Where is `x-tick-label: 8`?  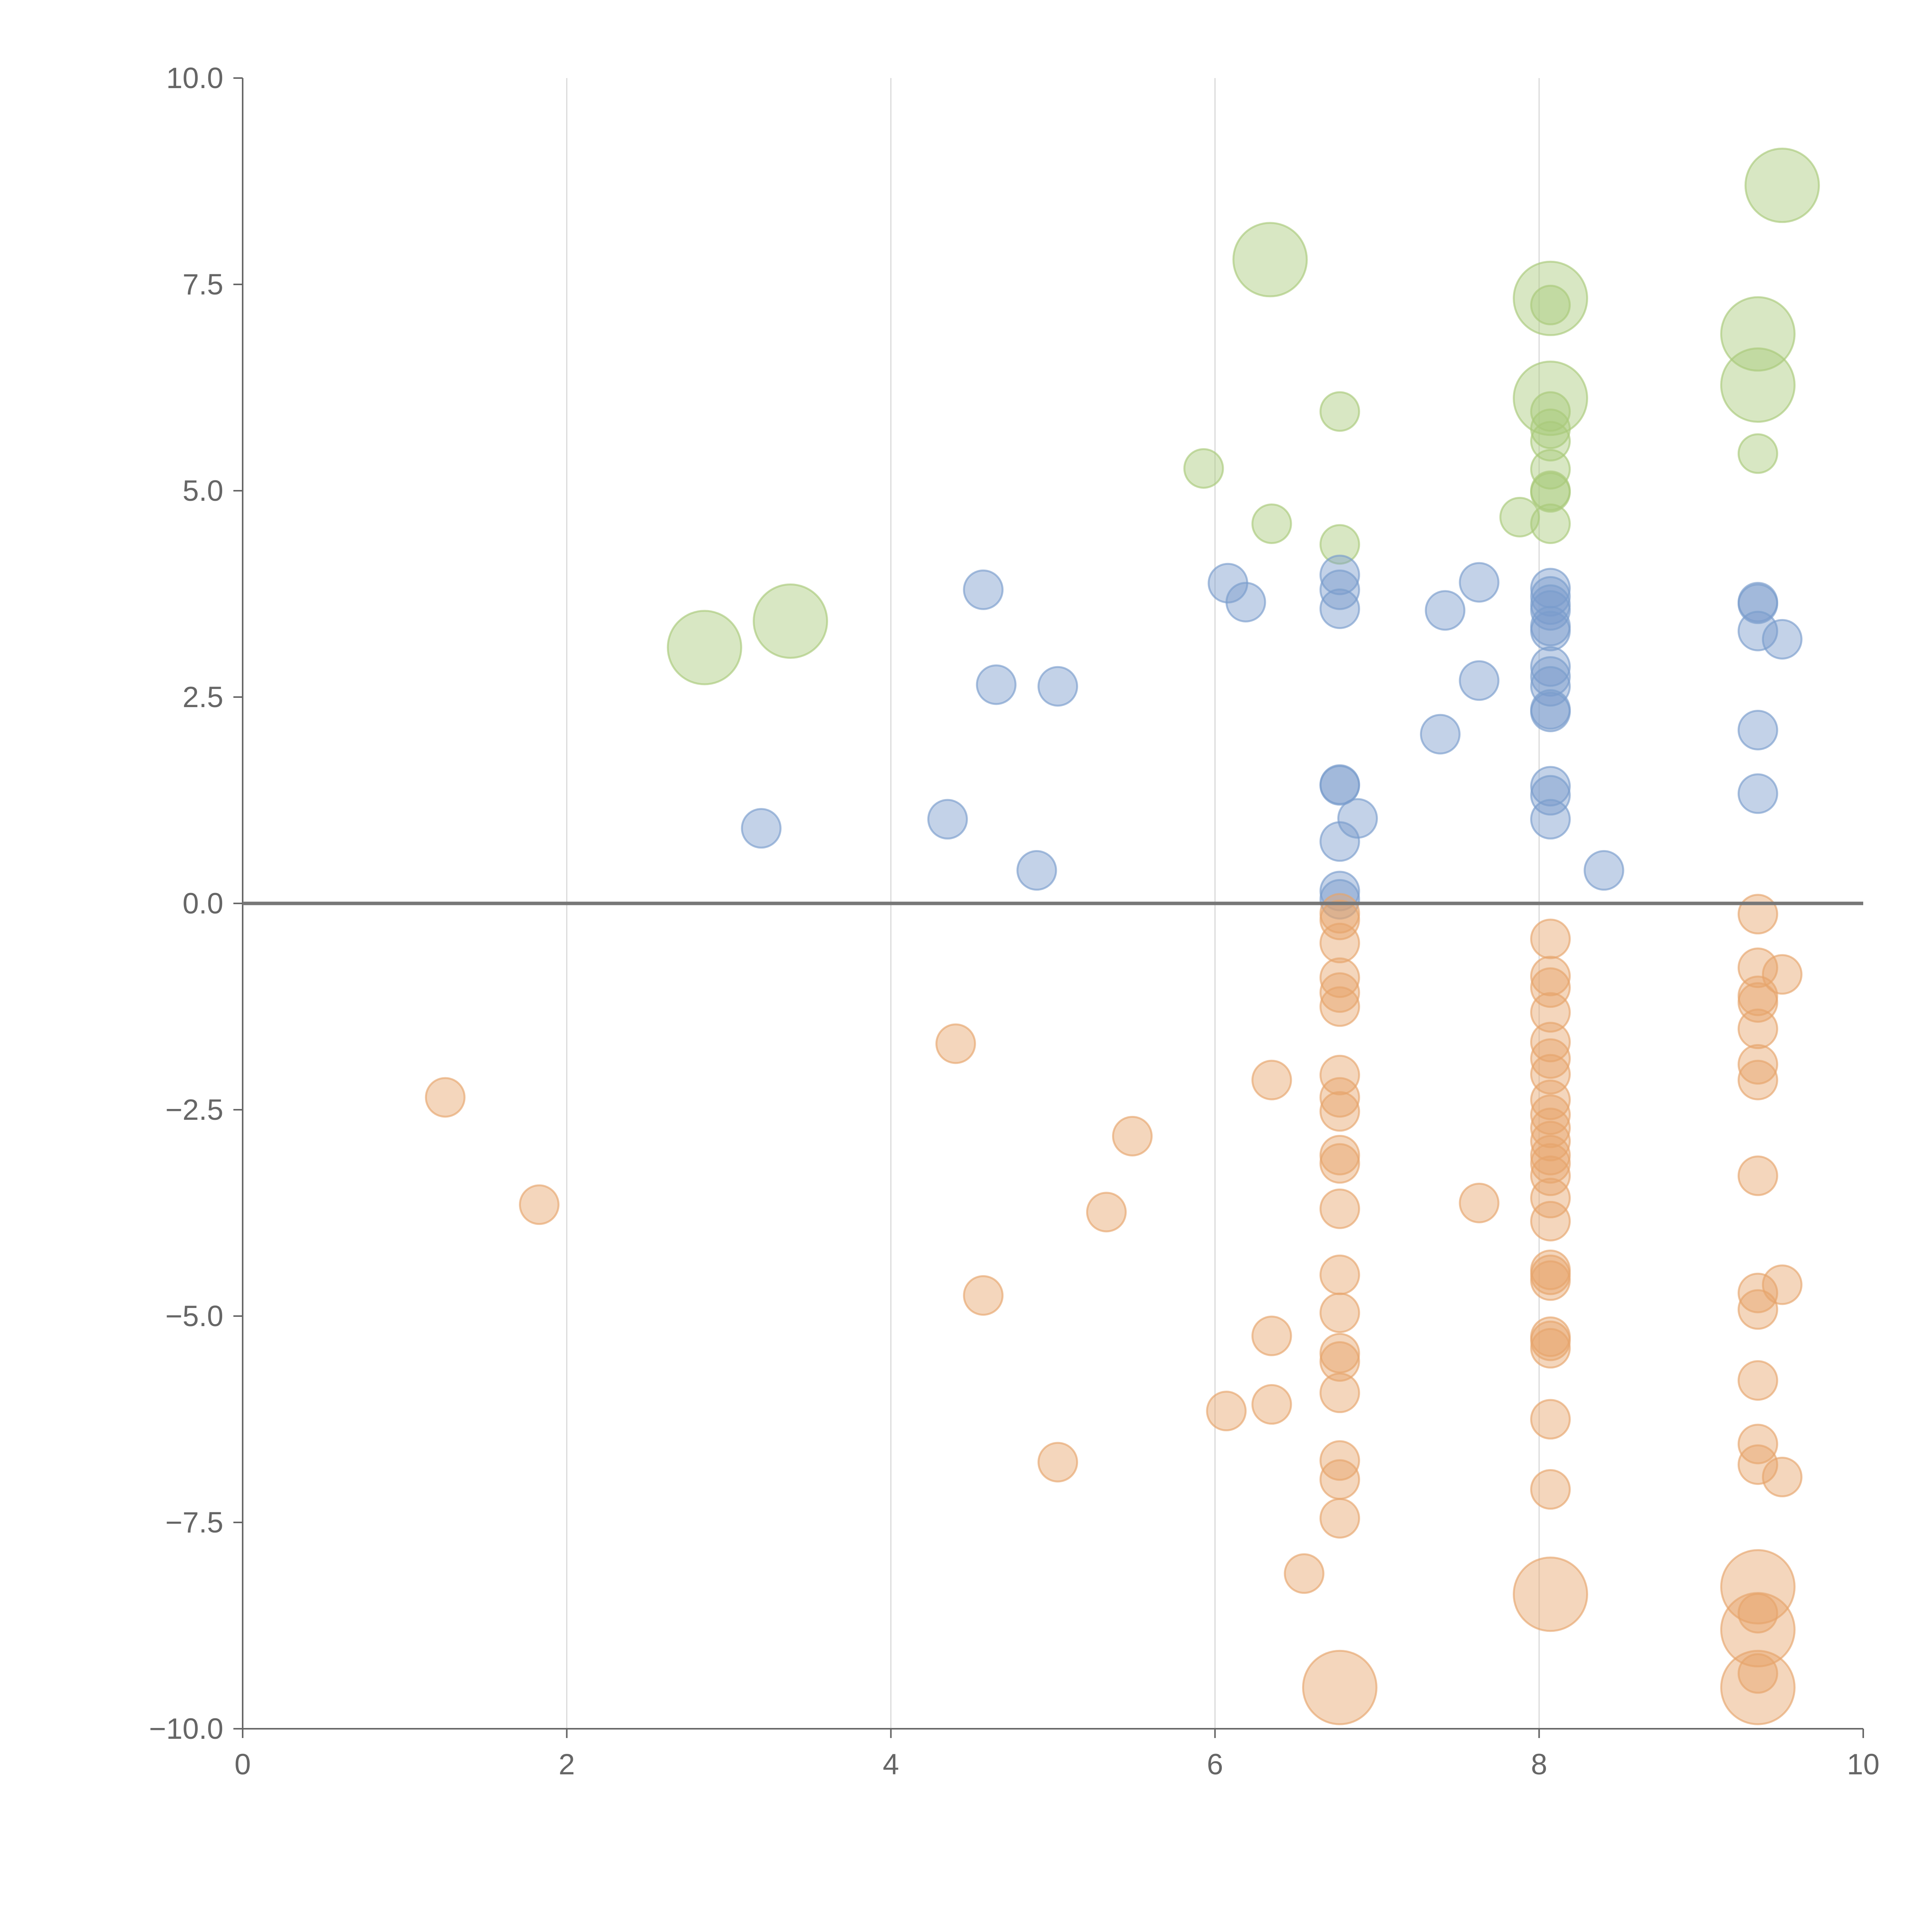
x-tick-label: 8 is located at coordinates (1539, 1765).